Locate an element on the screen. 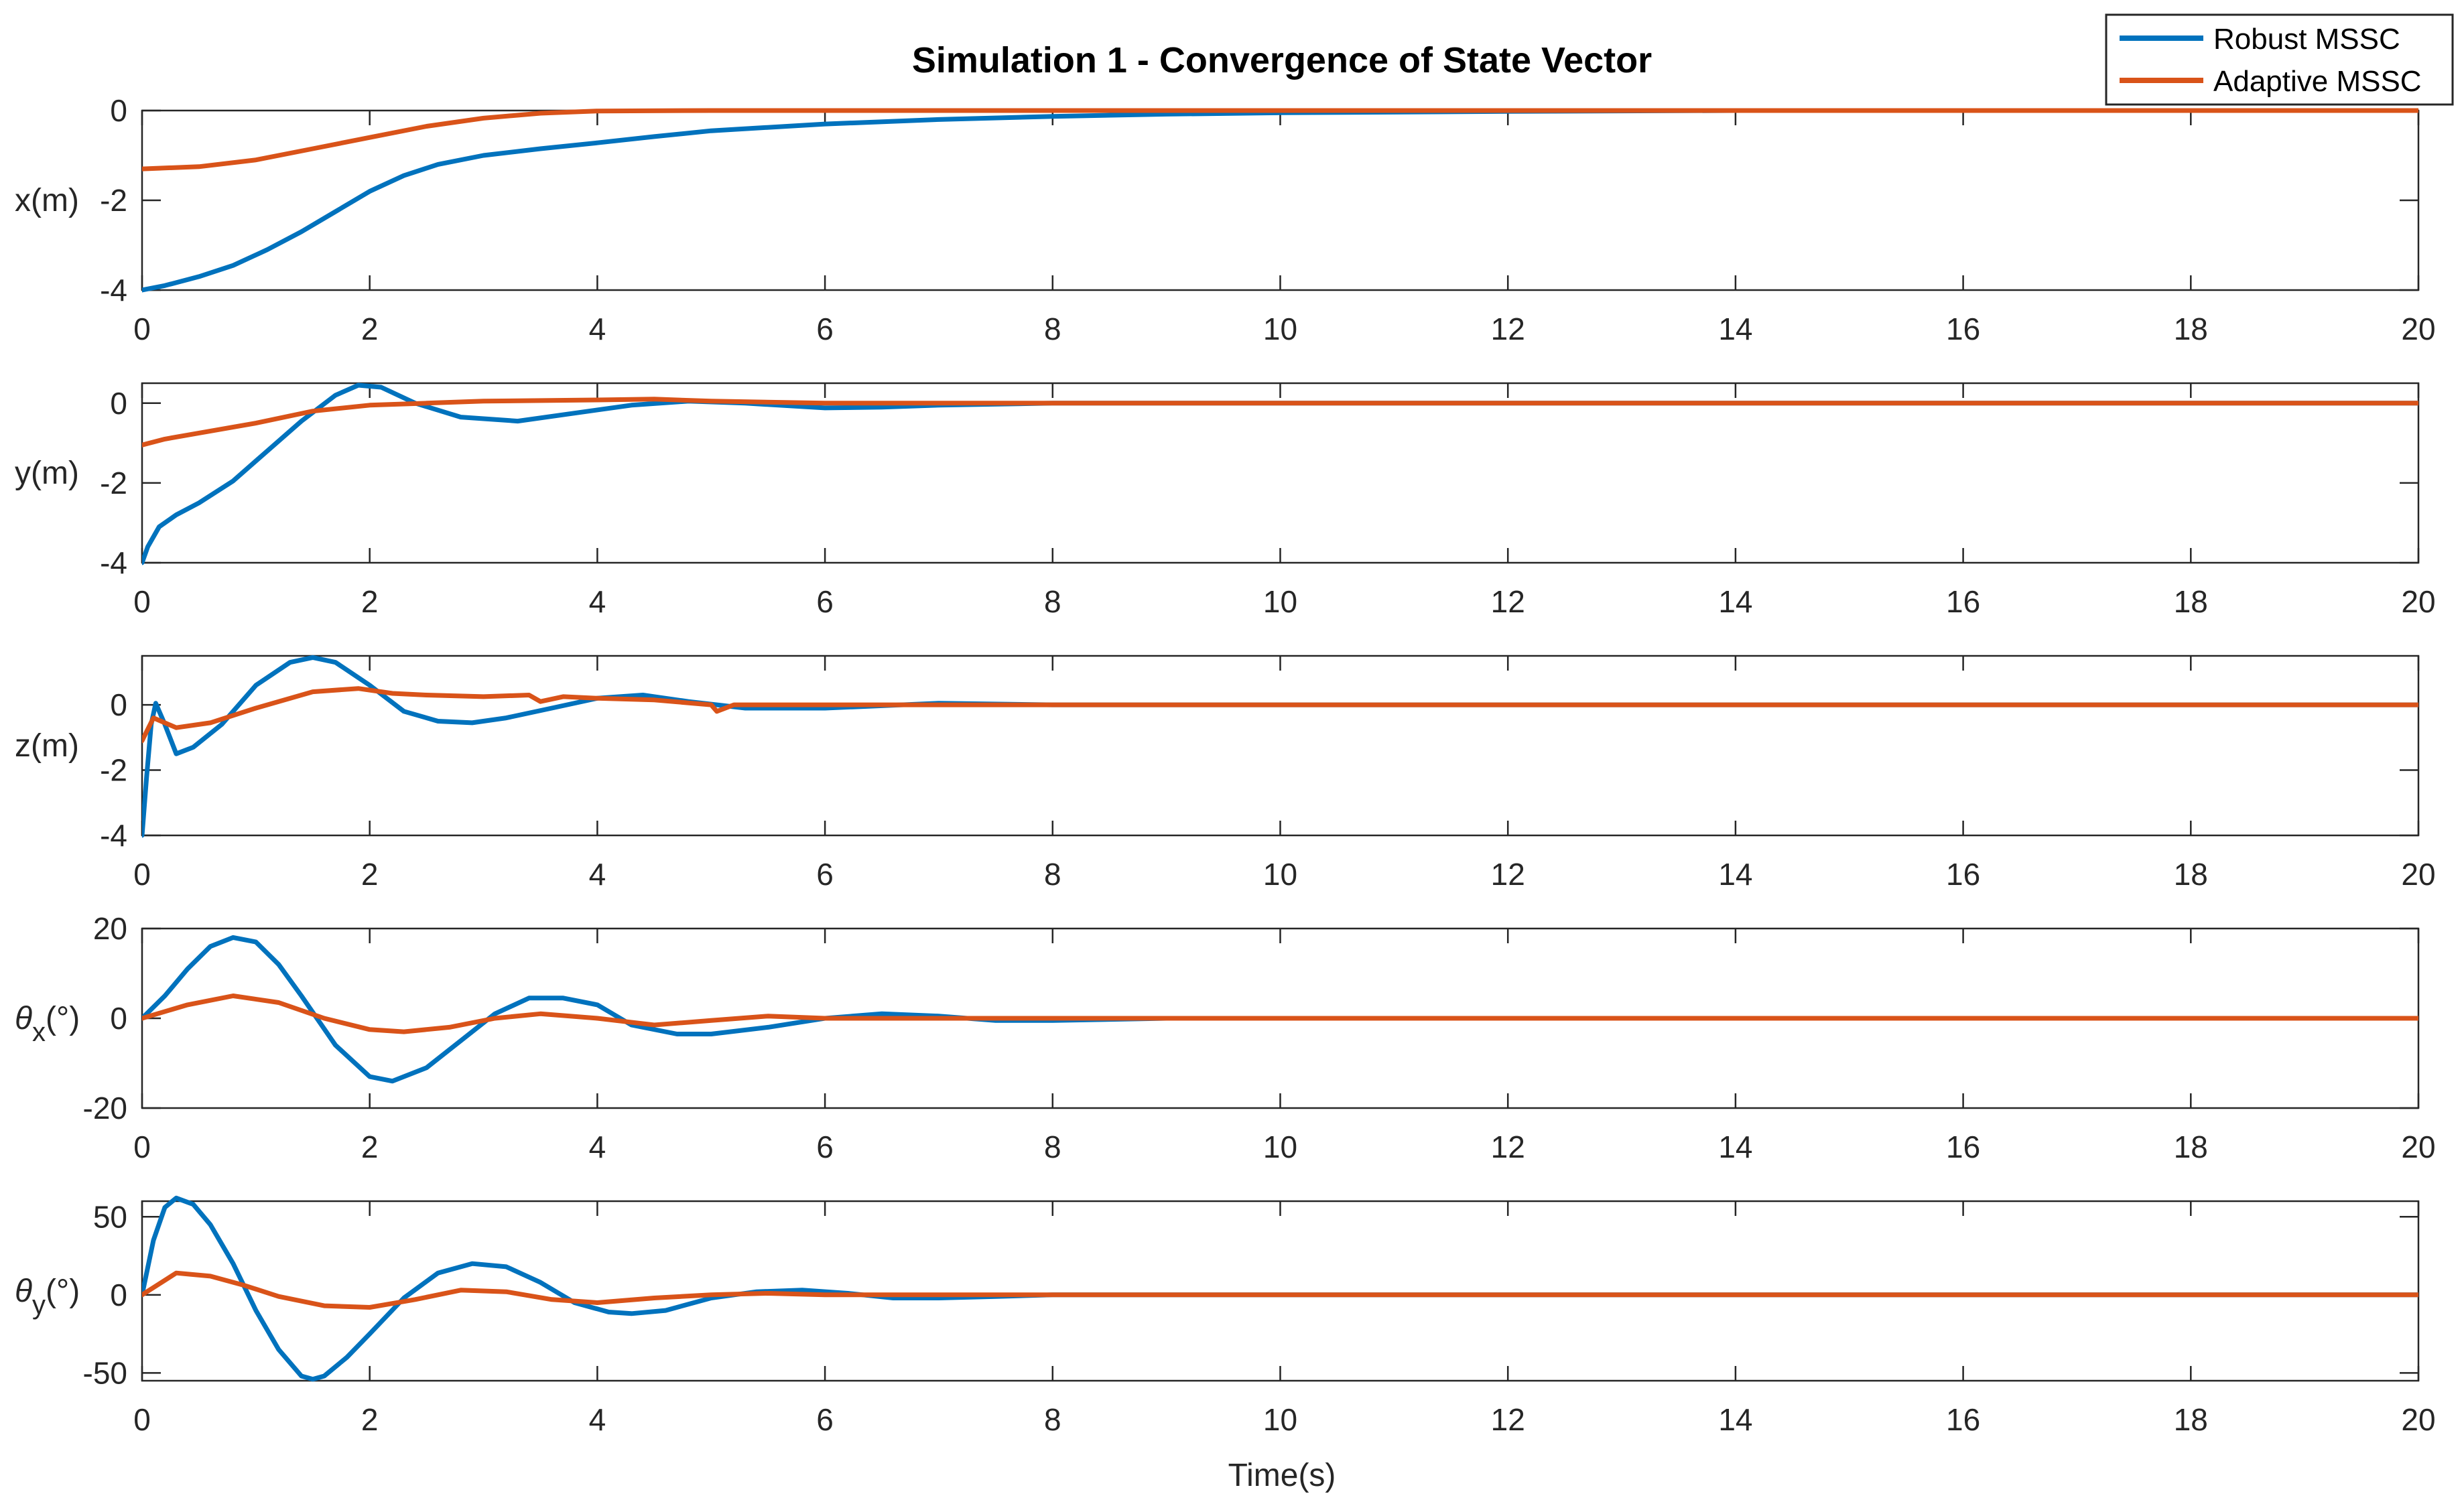 This screenshot has height=1506, width=2464. x-tick-label-theta_x: 2 is located at coordinates (370, 1147).